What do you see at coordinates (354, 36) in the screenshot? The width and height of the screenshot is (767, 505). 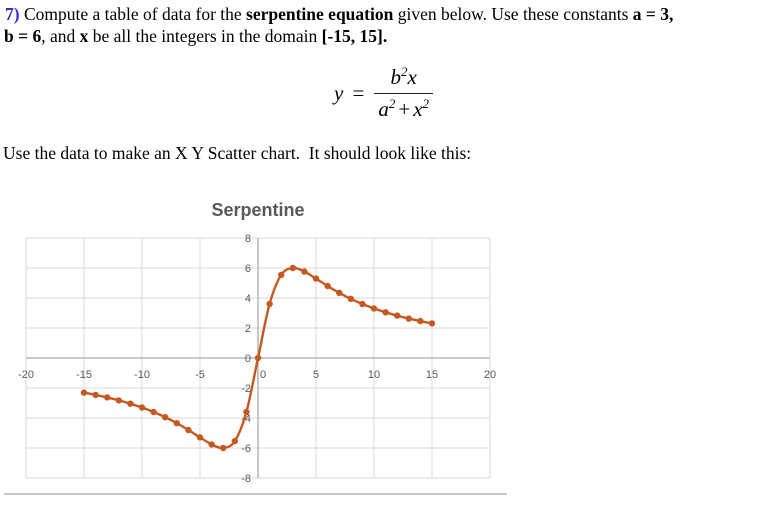 I see `problem-text-bold-domain: [-15, 15].` at bounding box center [354, 36].